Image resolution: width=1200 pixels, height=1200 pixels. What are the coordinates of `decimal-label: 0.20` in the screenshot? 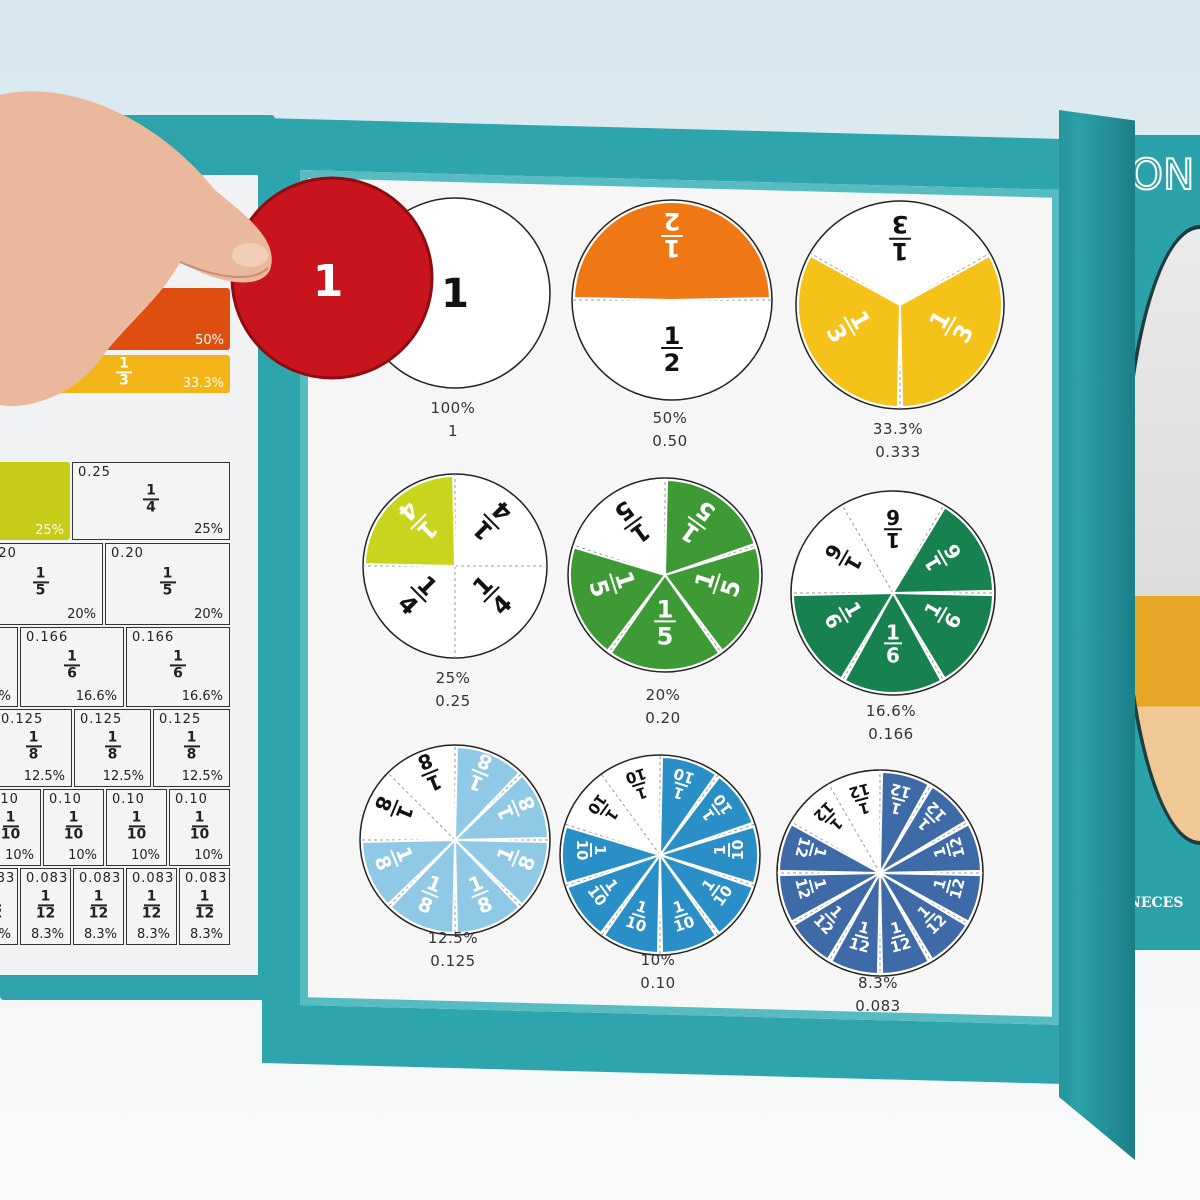 It's located at (8, 553).